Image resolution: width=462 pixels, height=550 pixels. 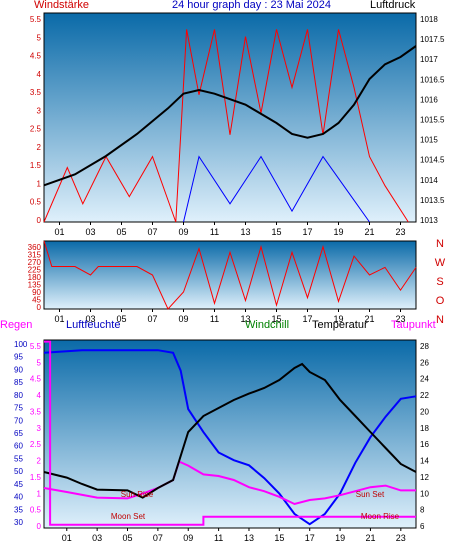 What do you see at coordinates (422, 526) in the screenshot?
I see `temperature-tick-label: 6` at bounding box center [422, 526].